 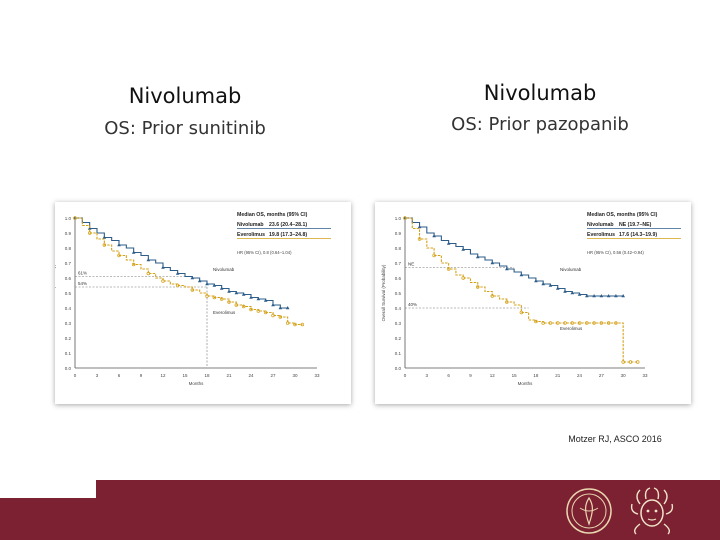 I want to click on university-seal-icon, so click(x=589, y=511).